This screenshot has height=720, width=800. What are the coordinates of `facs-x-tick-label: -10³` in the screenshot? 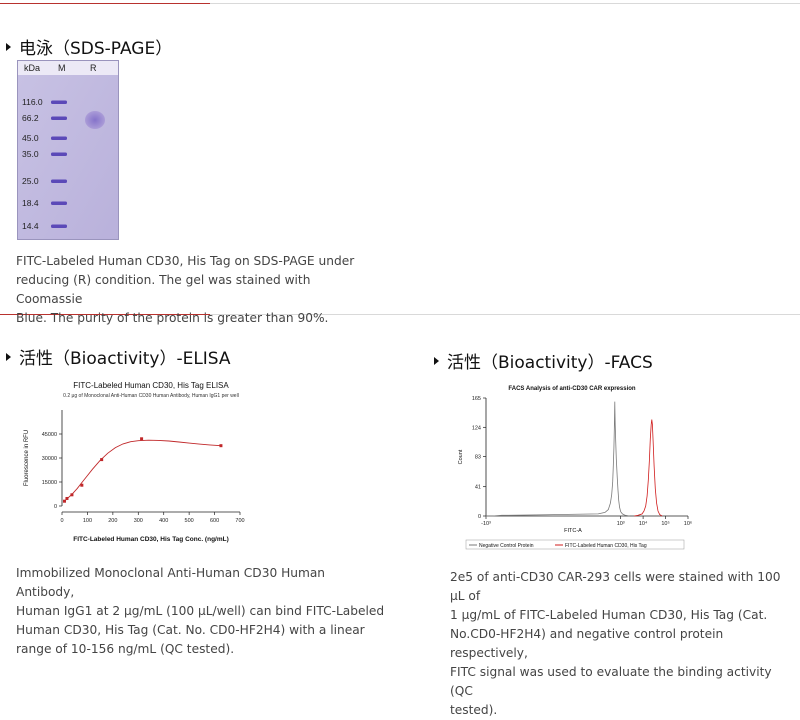 It's located at (486, 524).